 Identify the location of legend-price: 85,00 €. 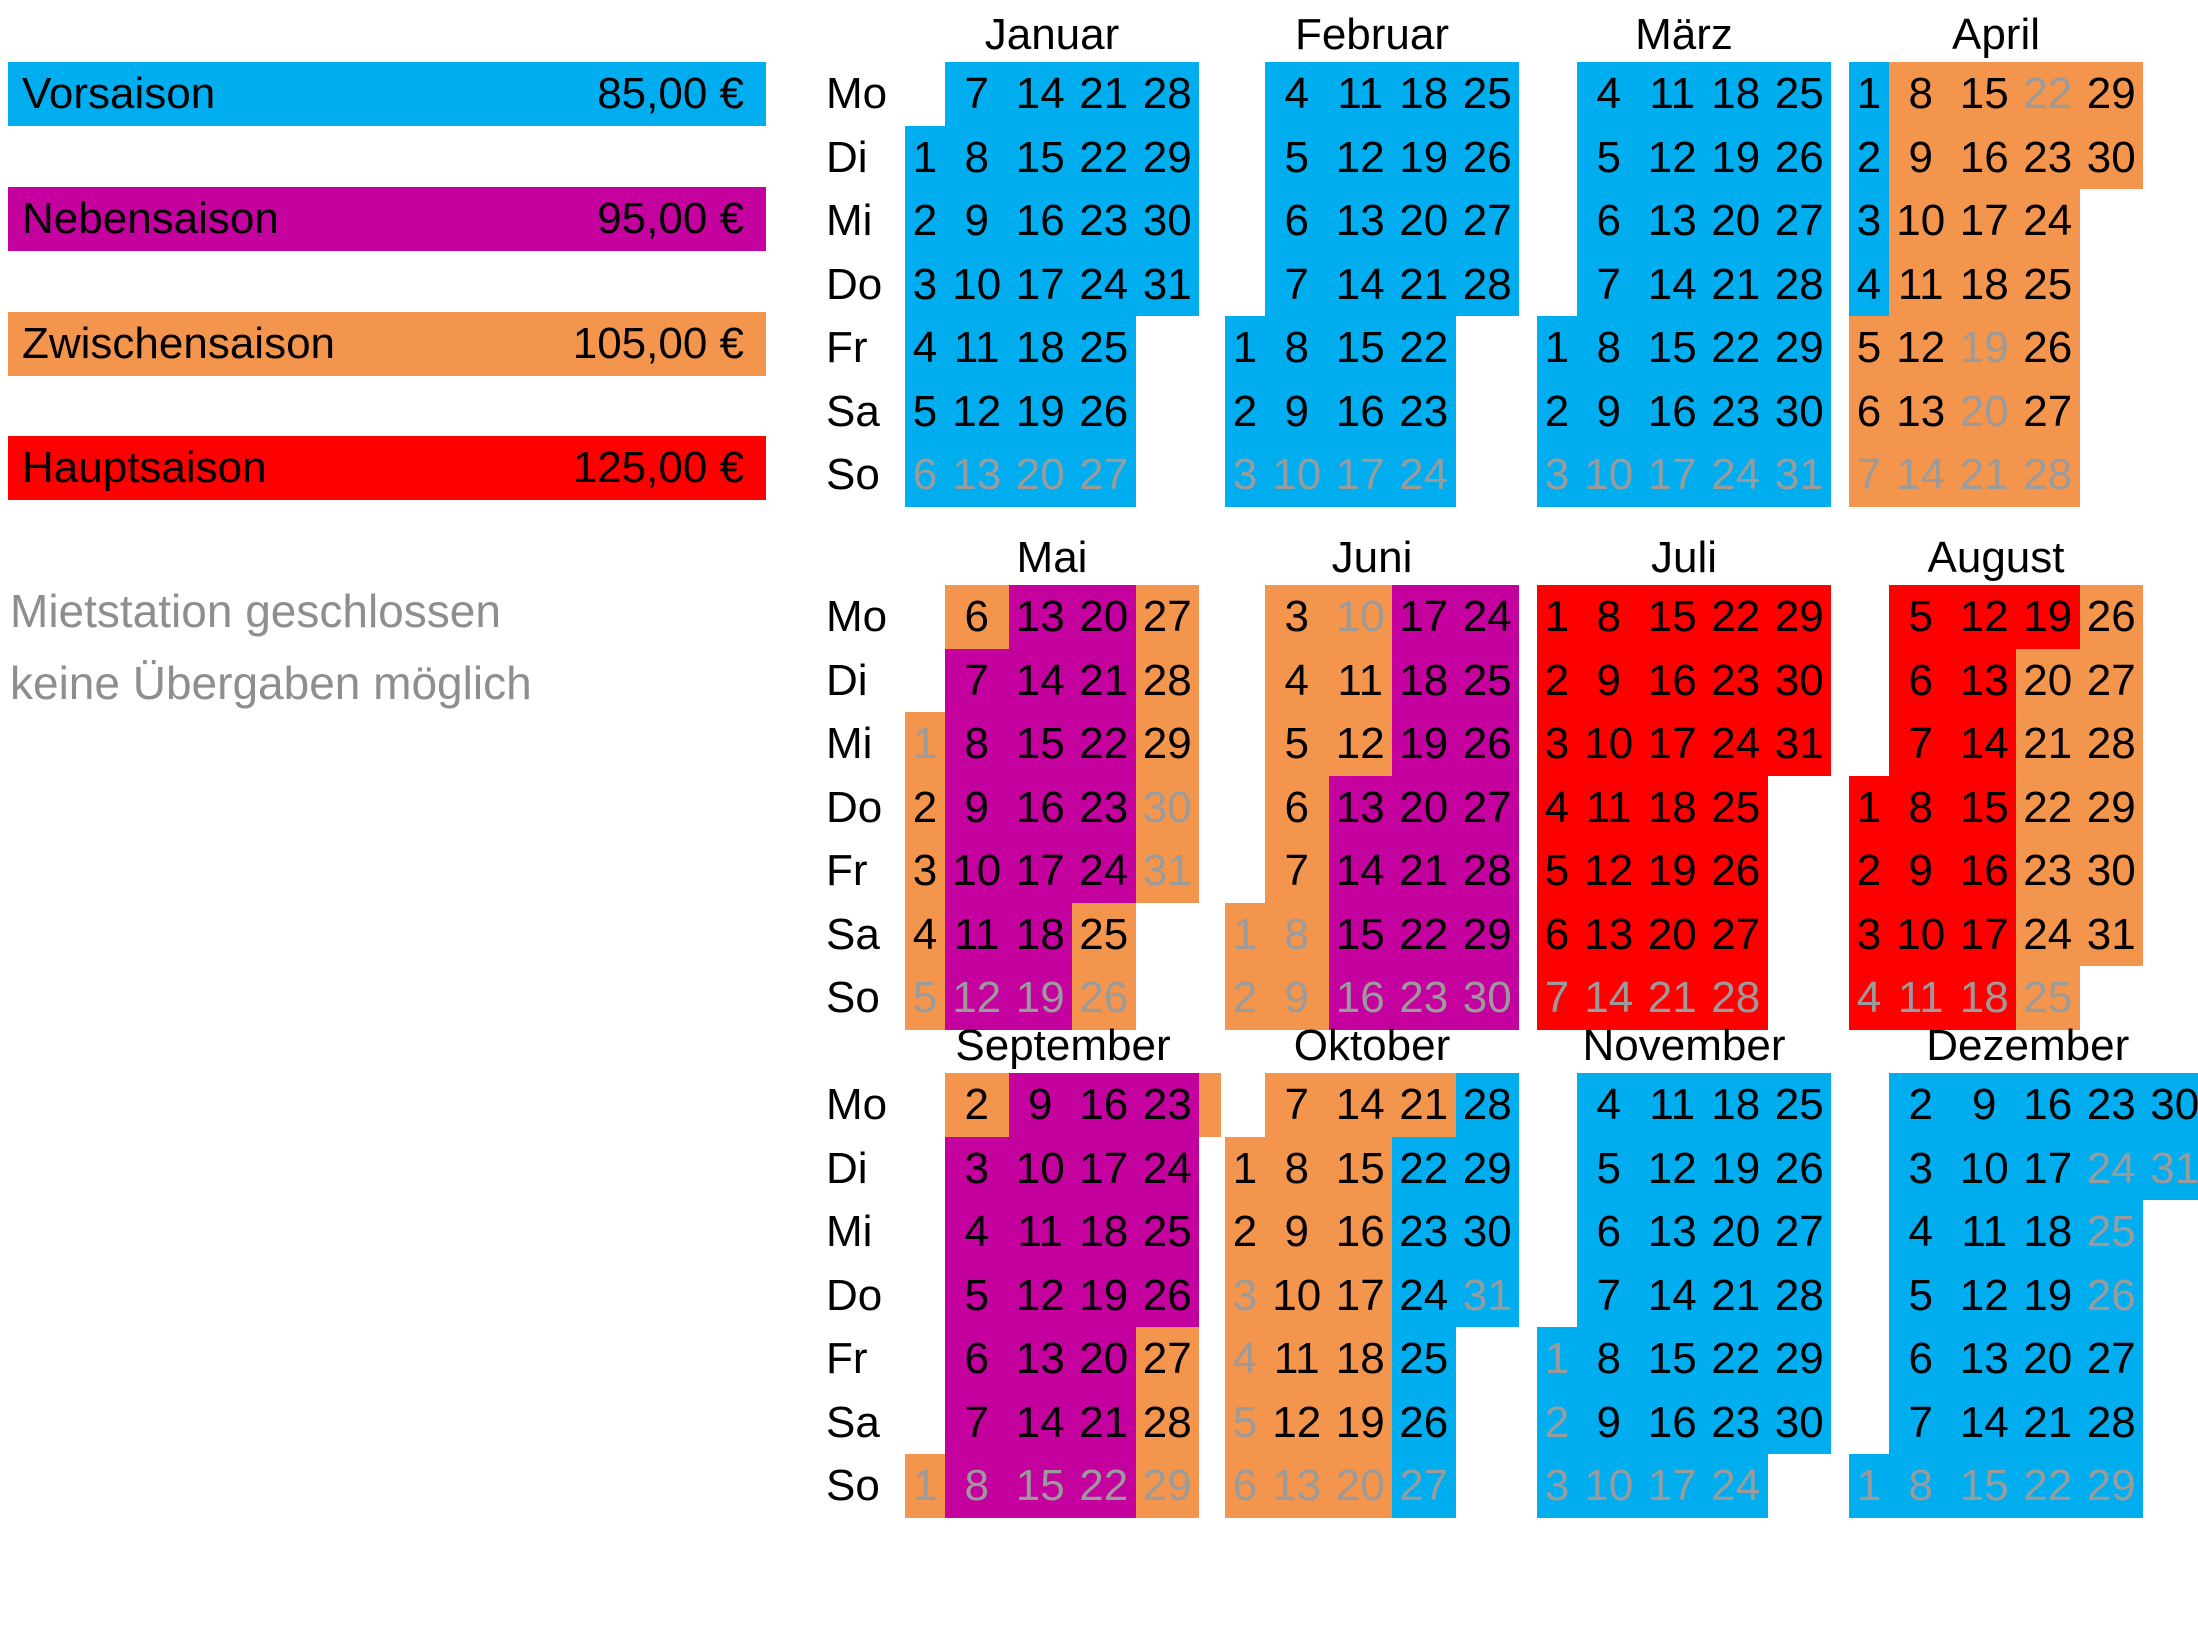
(670, 93).